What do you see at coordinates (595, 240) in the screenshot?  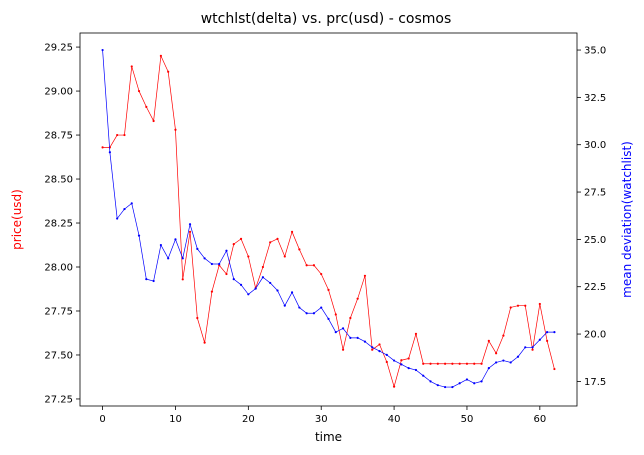 I see `y-right-tick-label: 25.0` at bounding box center [595, 240].